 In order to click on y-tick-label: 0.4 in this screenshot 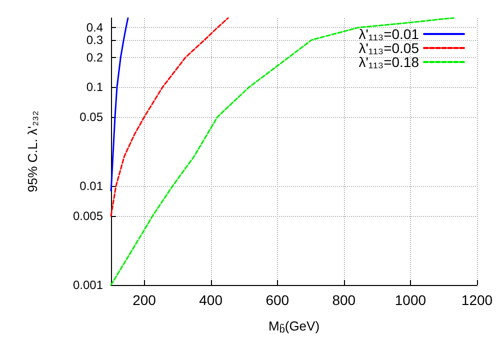, I will do `click(95, 27)`.